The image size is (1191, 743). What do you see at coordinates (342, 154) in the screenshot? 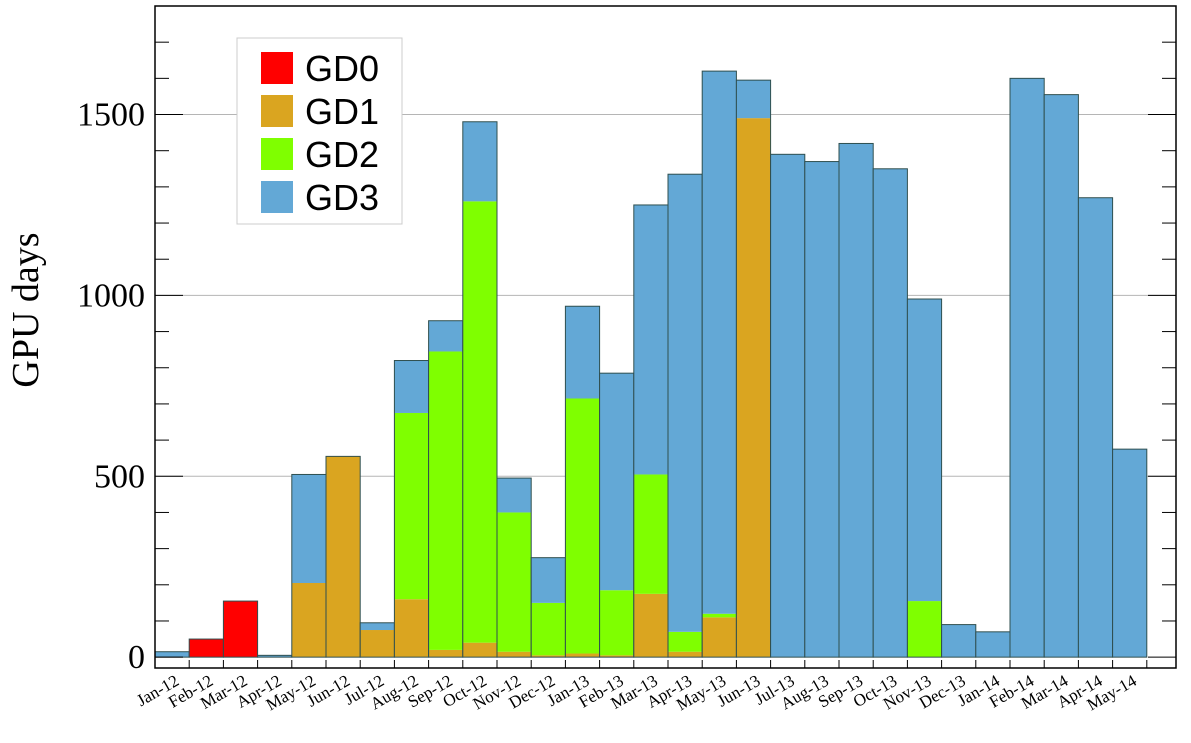
I see `legend-label-gd2: GD2` at bounding box center [342, 154].